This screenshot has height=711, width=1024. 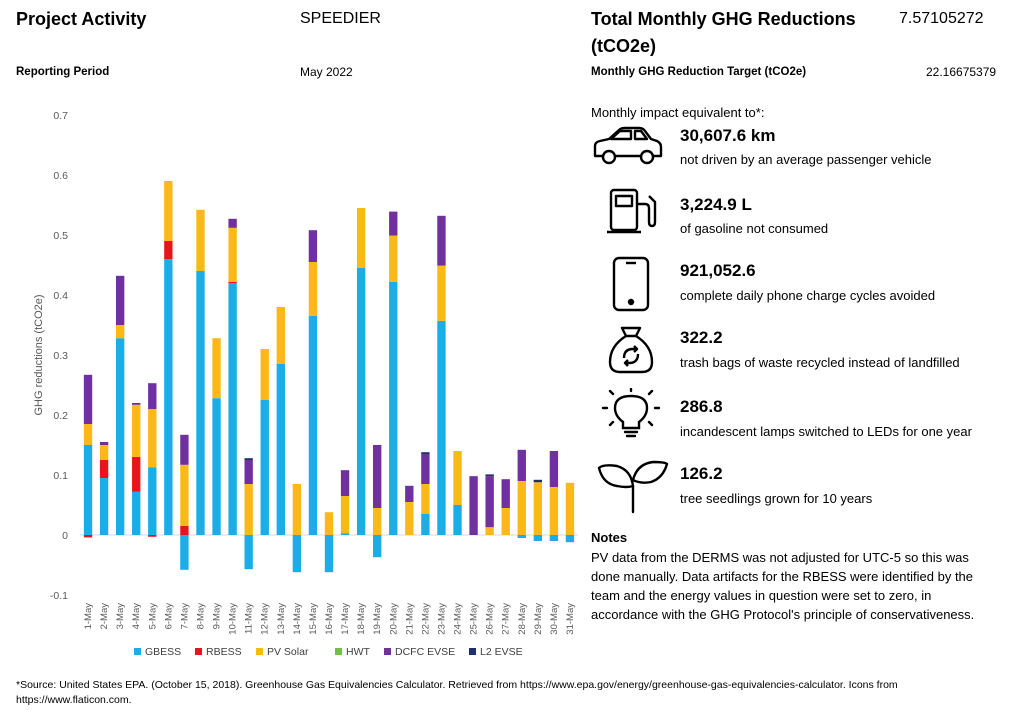 What do you see at coordinates (728, 135) in the screenshot?
I see `equiv-value-km: 30,607.6 km` at bounding box center [728, 135].